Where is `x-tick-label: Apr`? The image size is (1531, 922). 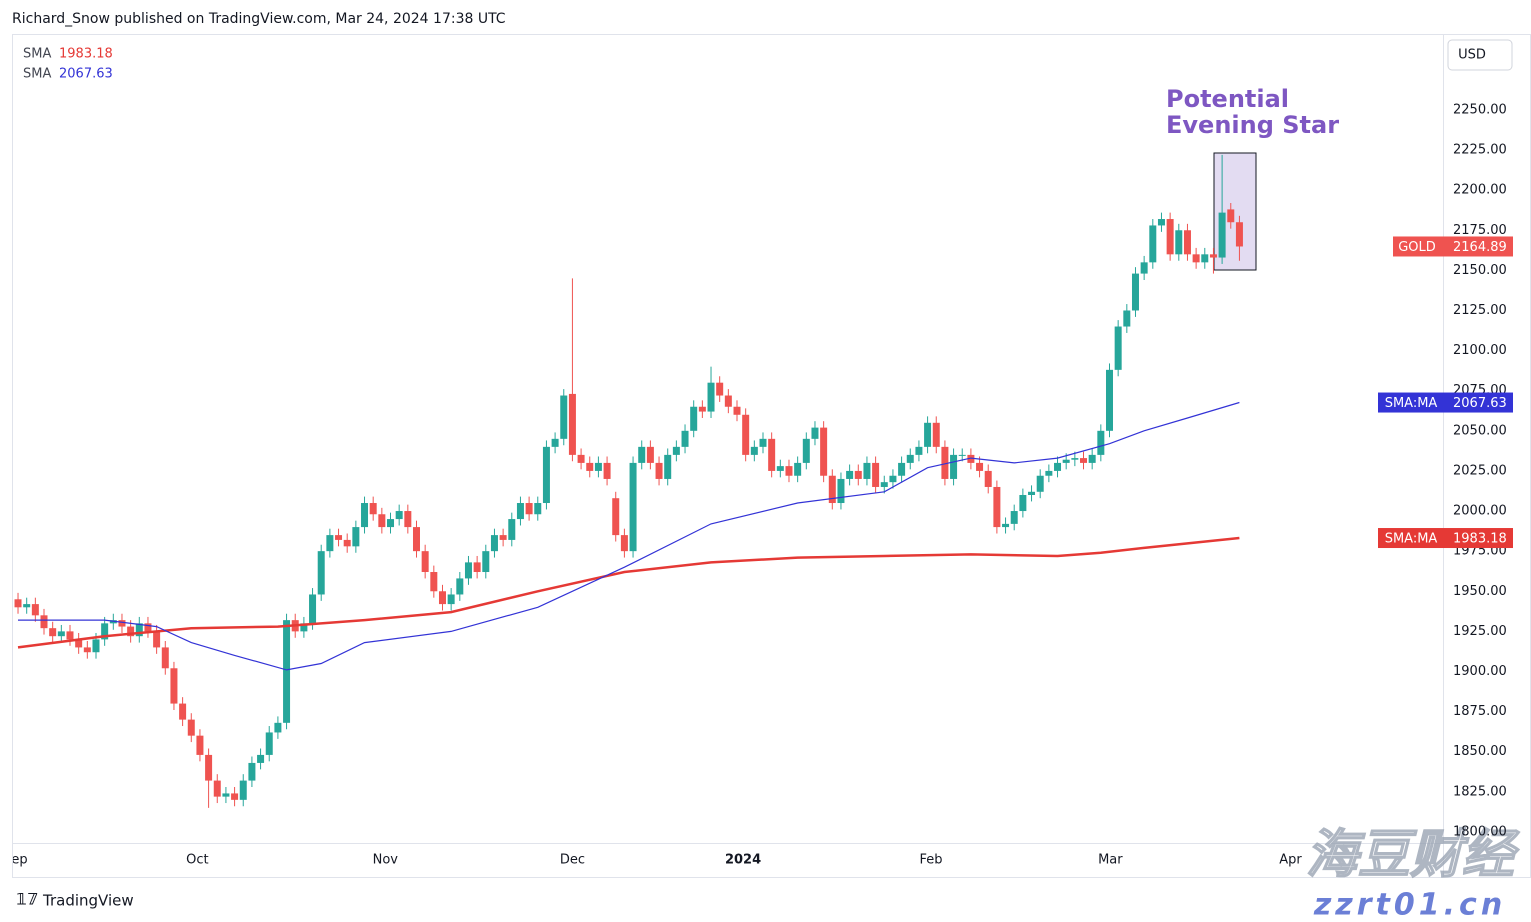 x-tick-label: Apr is located at coordinates (1290, 860).